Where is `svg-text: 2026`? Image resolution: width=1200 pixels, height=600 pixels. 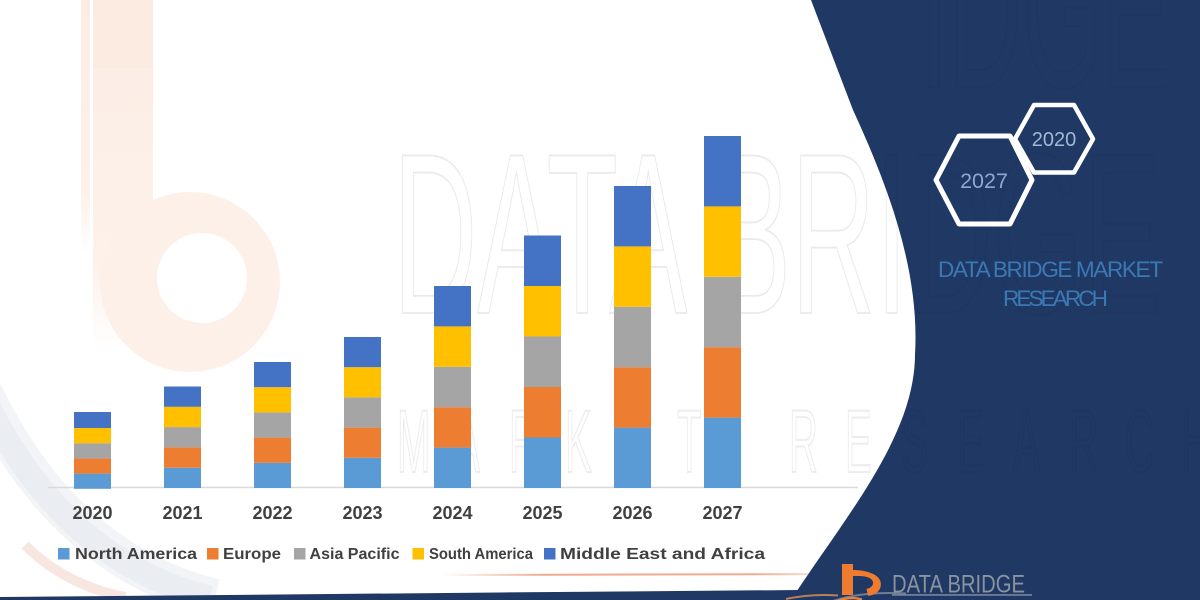 svg-text: 2026 is located at coordinates (632, 513).